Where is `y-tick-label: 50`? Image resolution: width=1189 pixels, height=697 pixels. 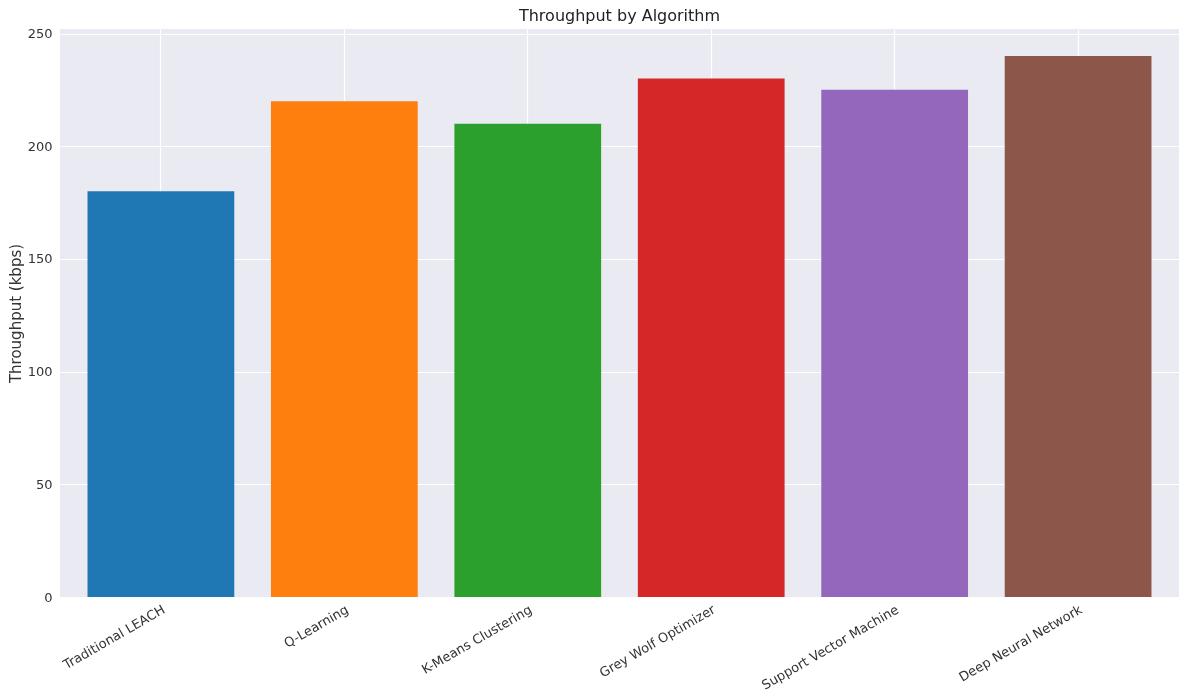 y-tick-label: 50 is located at coordinates (44, 484).